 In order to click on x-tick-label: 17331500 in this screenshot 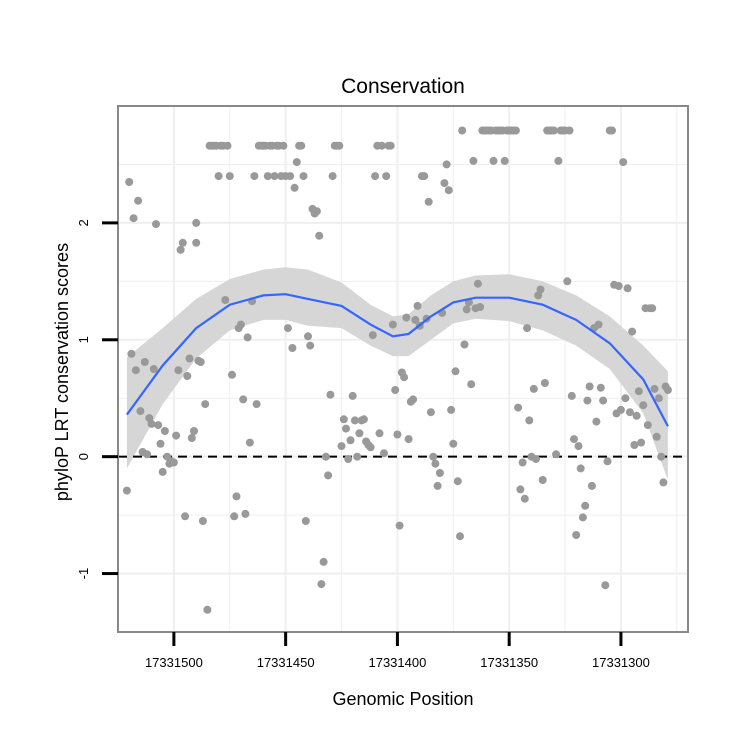, I will do `click(174, 662)`.